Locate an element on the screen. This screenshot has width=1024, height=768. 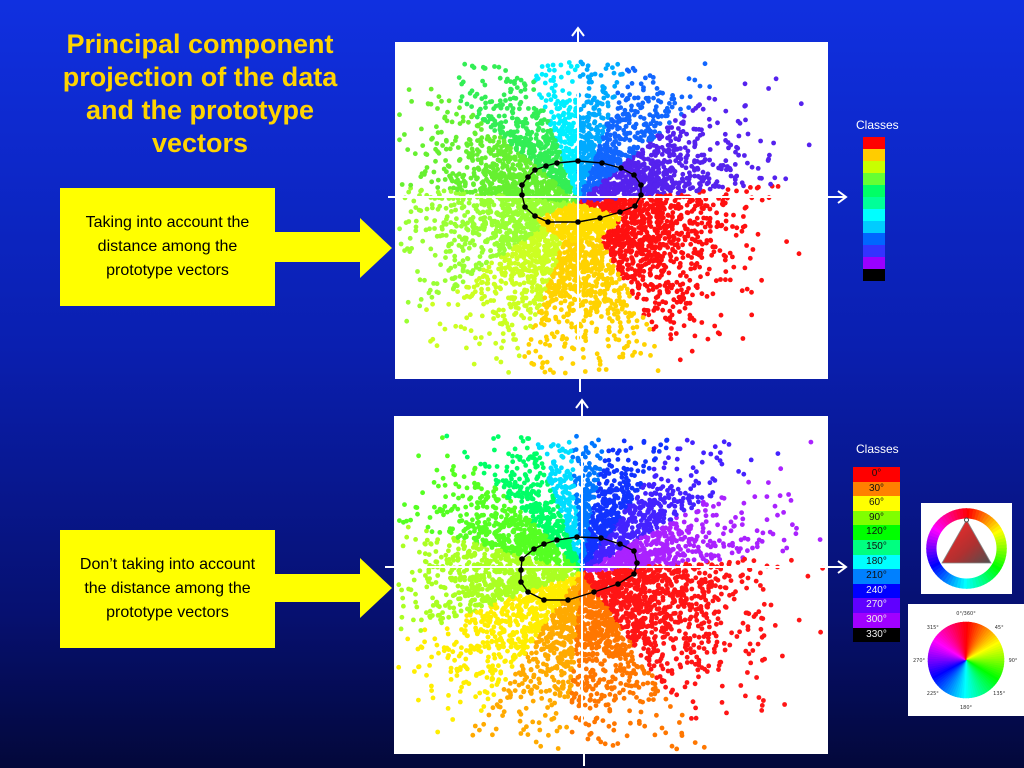
yellow-arrow-top is located at coordinates (333, 248).